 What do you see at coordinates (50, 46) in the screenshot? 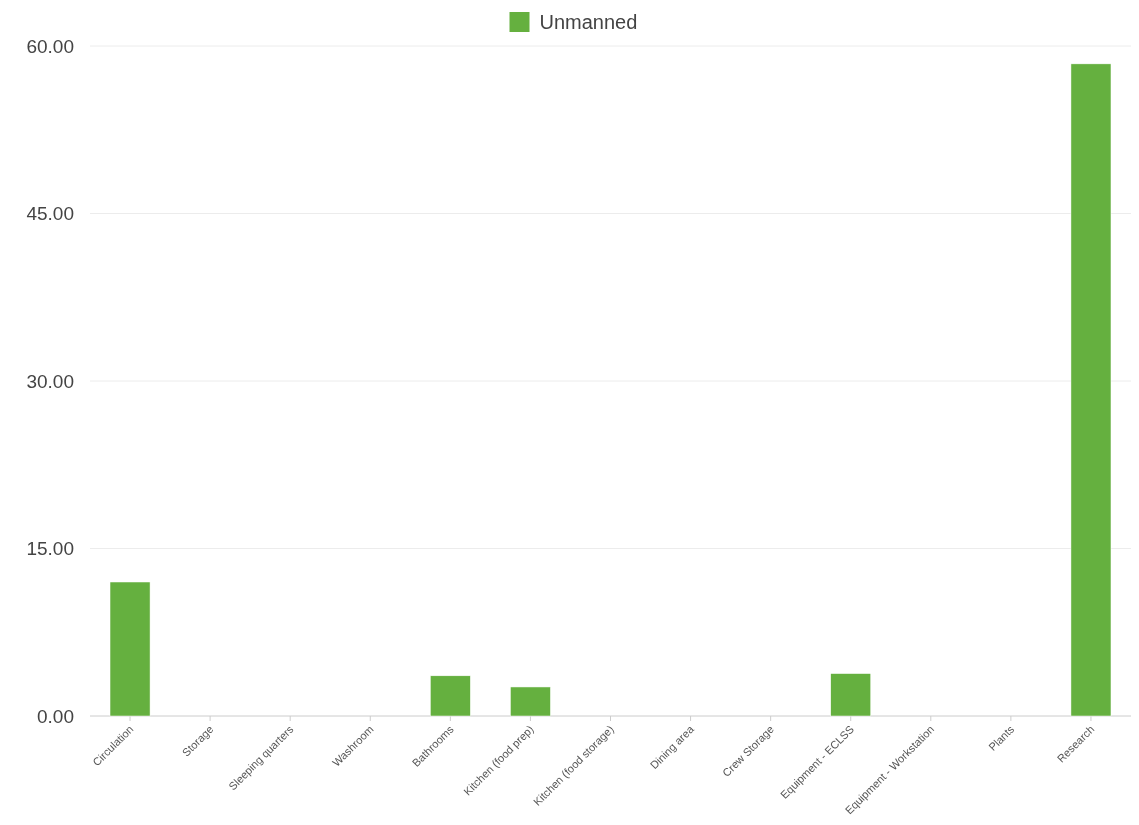
I see `y-tick-label: 60.00` at bounding box center [50, 46].